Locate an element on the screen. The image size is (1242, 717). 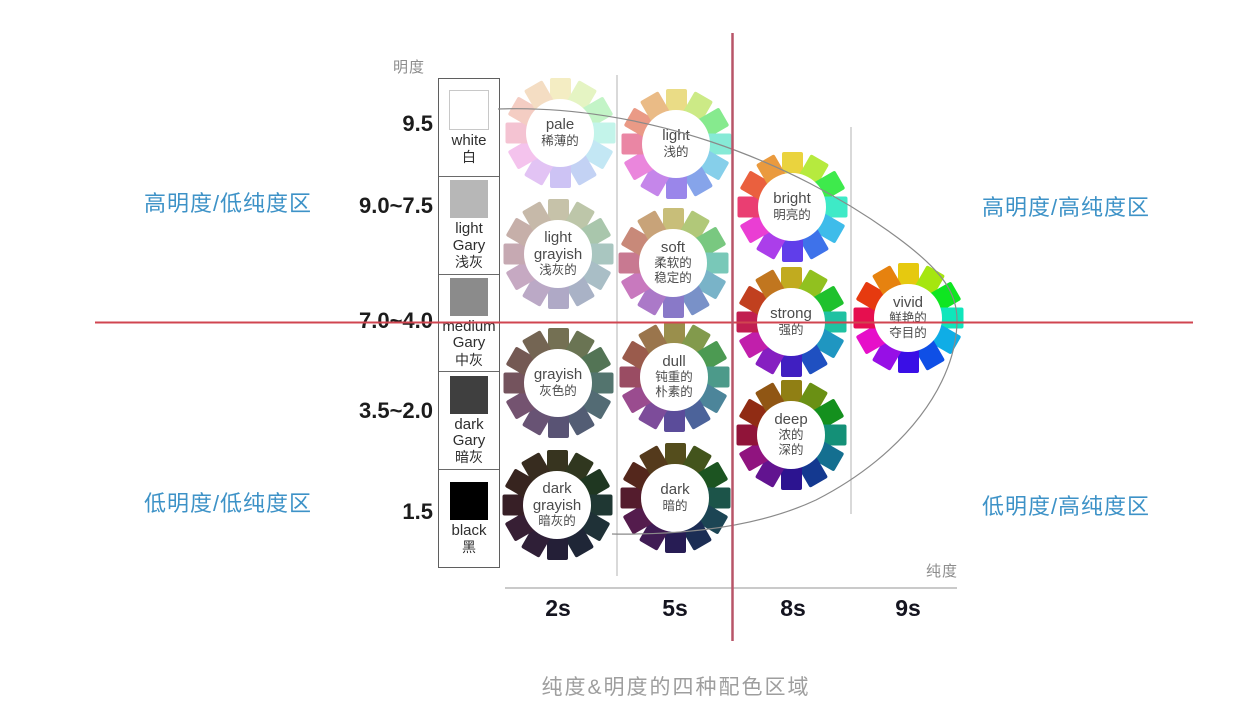
tone-wheel-label: 浅灰的 is located at coordinates (558, 270).